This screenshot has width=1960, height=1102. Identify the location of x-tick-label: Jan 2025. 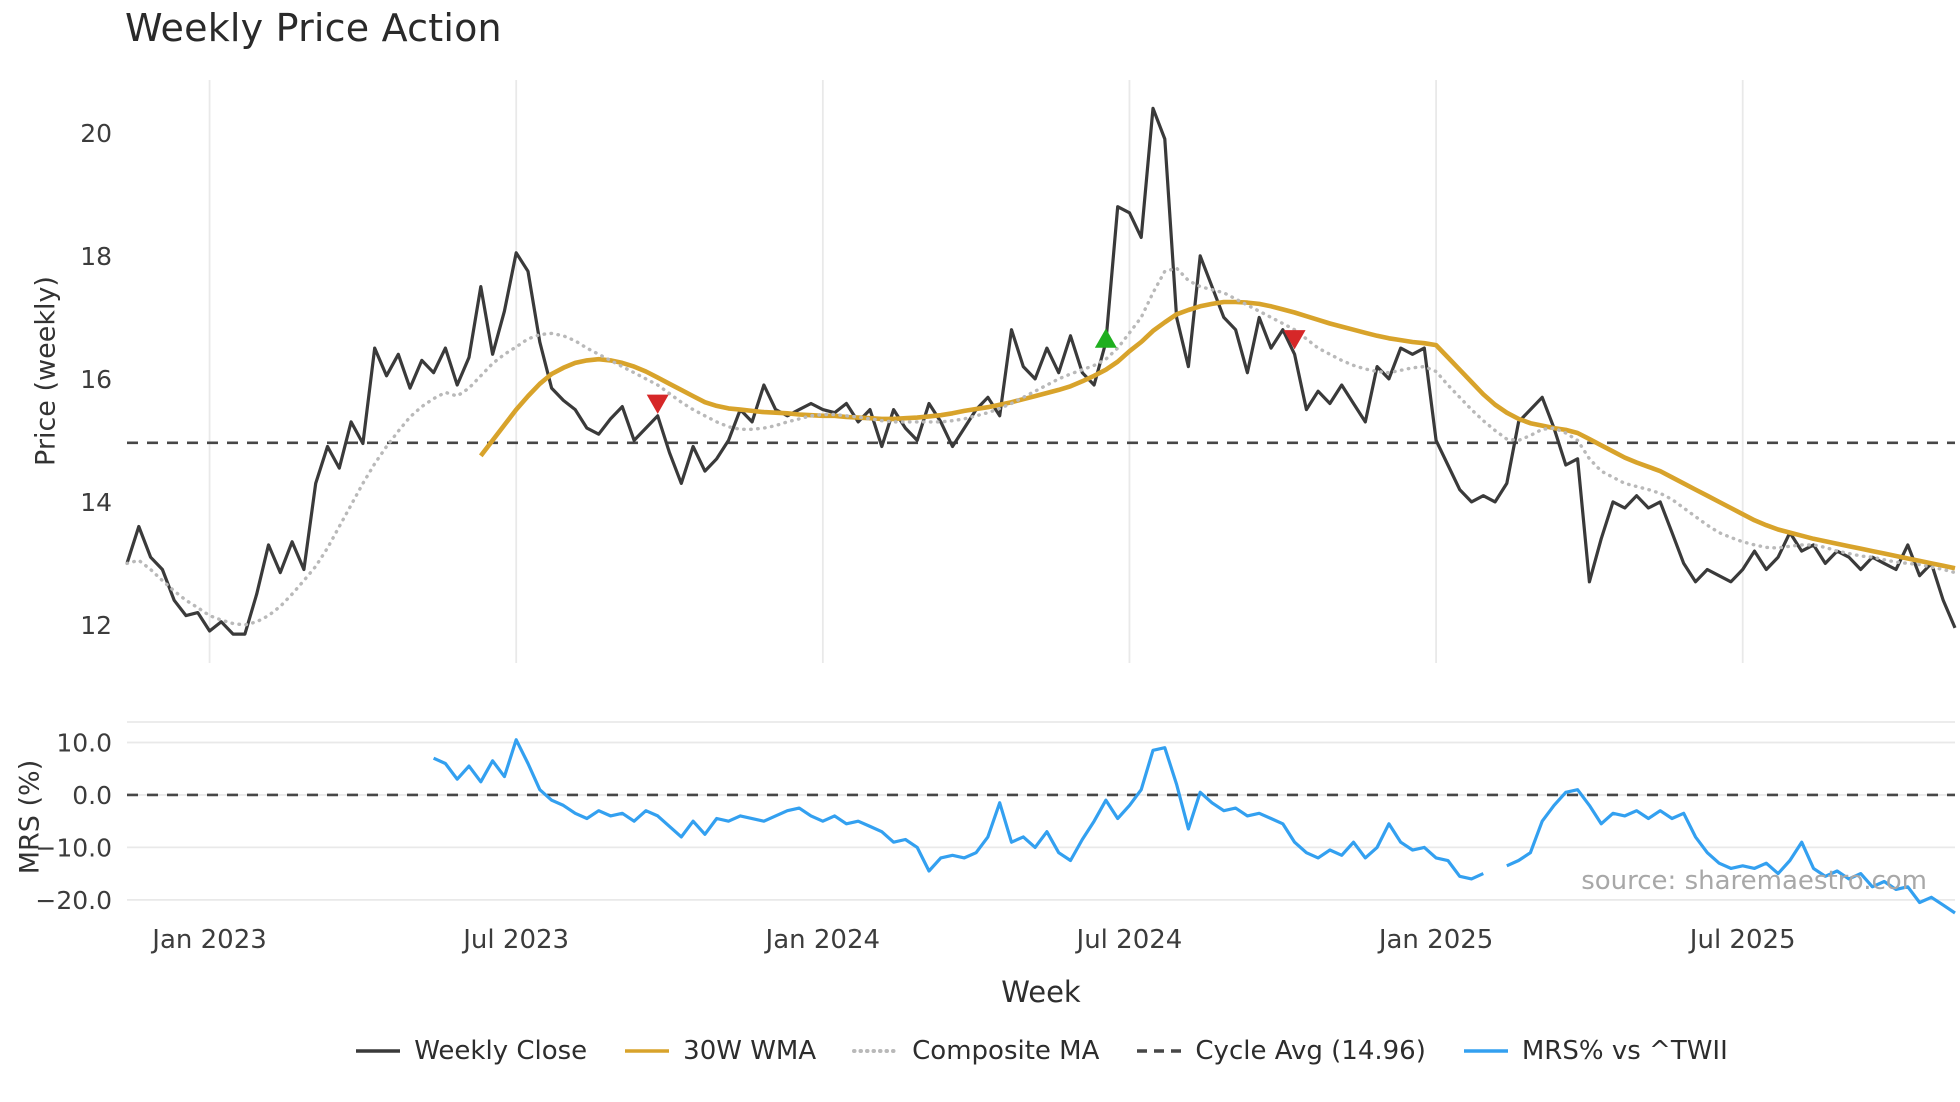
(1435, 940).